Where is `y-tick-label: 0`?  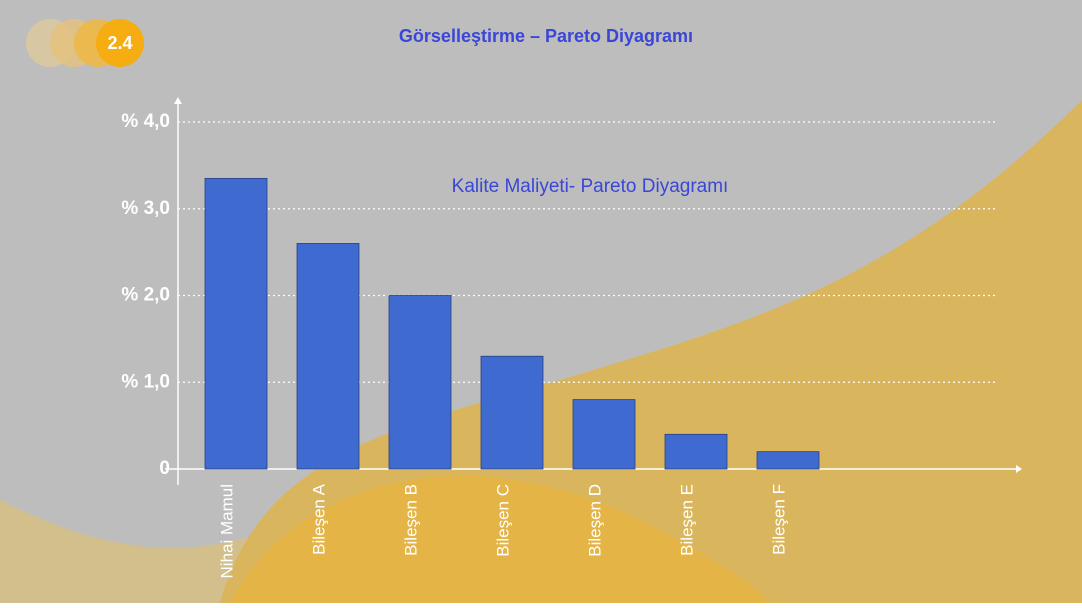
y-tick-label: 0 is located at coordinates (164, 468).